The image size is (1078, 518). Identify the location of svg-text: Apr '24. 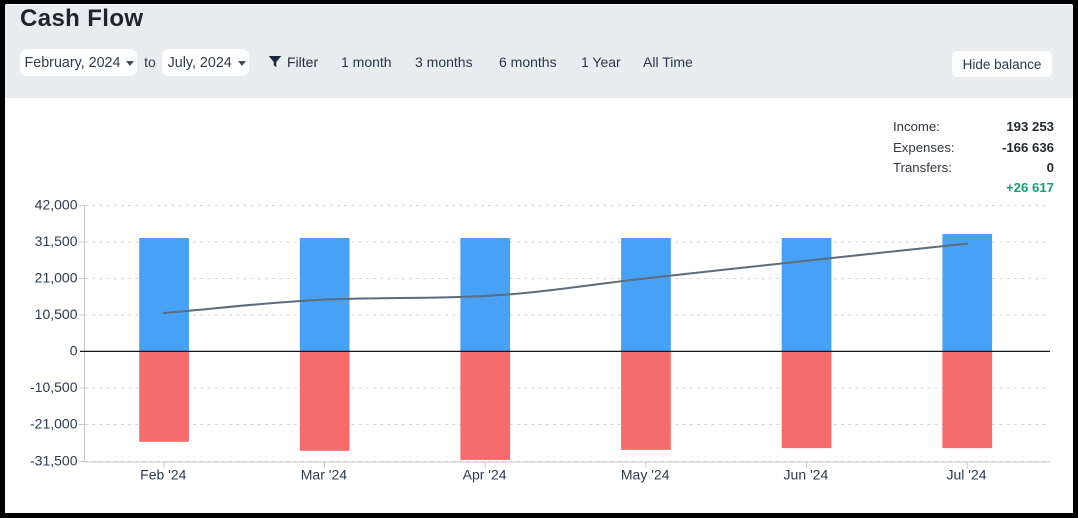
(485, 475).